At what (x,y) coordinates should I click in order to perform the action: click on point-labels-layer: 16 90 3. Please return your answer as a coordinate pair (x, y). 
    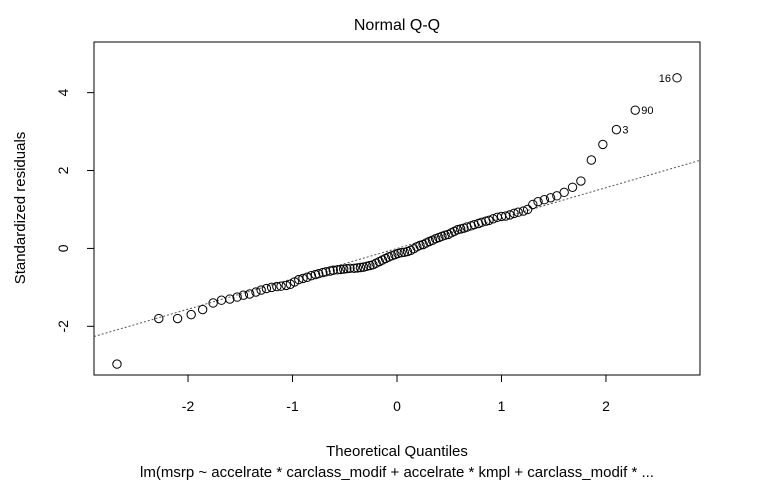
    Looking at the image, I should click on (646, 105).